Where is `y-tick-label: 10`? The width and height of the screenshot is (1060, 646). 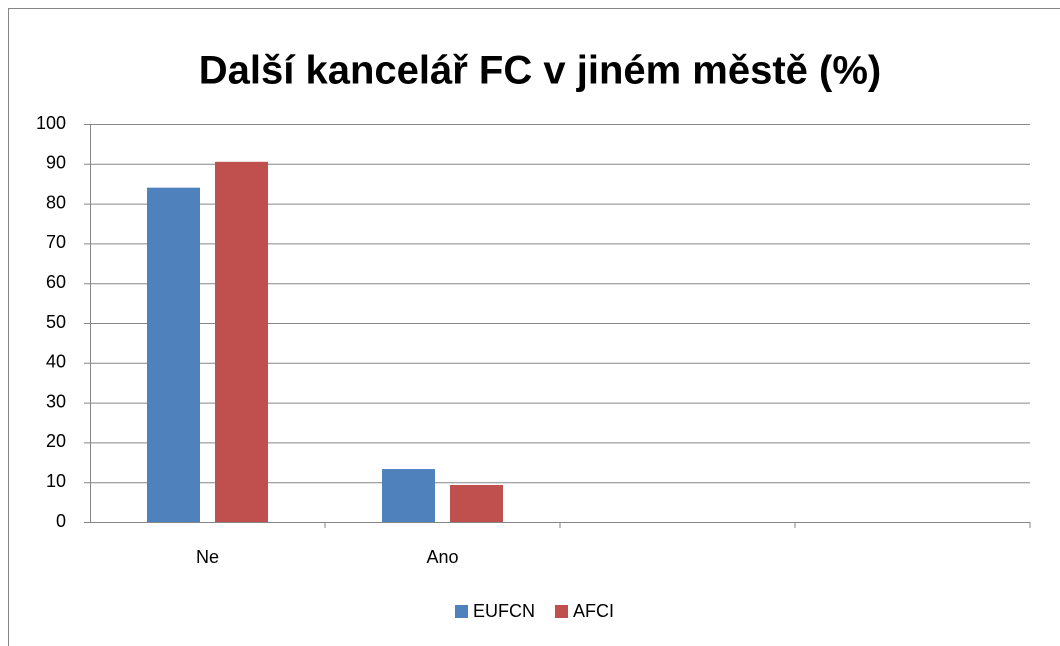
y-tick-label: 10 is located at coordinates (56, 481).